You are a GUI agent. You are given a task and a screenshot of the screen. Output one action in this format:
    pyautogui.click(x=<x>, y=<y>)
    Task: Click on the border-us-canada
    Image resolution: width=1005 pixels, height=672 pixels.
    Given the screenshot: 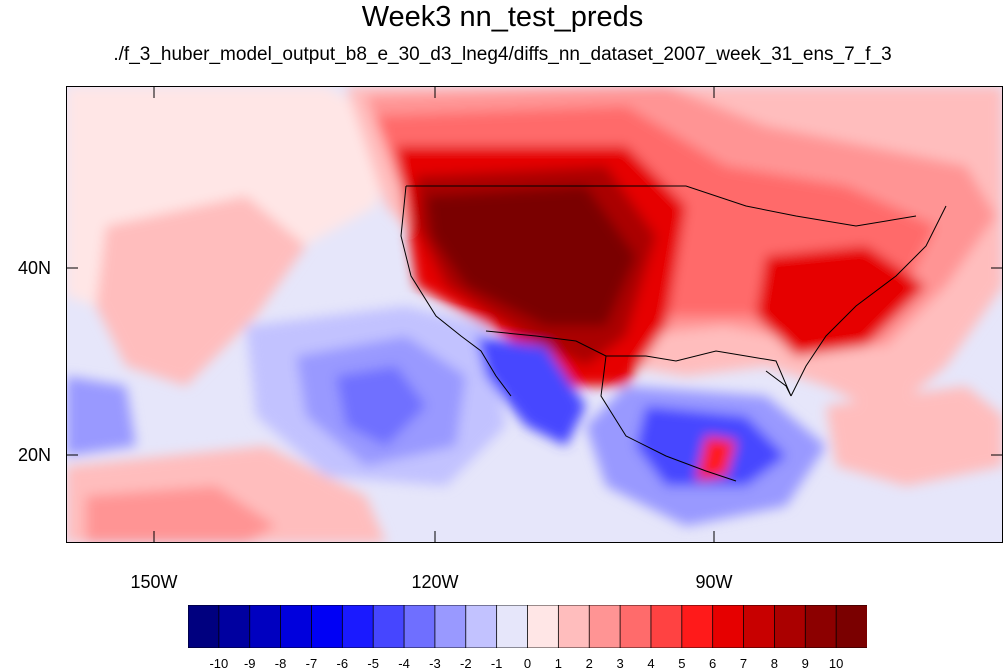 What is the action you would take?
    pyautogui.click(x=661, y=206)
    